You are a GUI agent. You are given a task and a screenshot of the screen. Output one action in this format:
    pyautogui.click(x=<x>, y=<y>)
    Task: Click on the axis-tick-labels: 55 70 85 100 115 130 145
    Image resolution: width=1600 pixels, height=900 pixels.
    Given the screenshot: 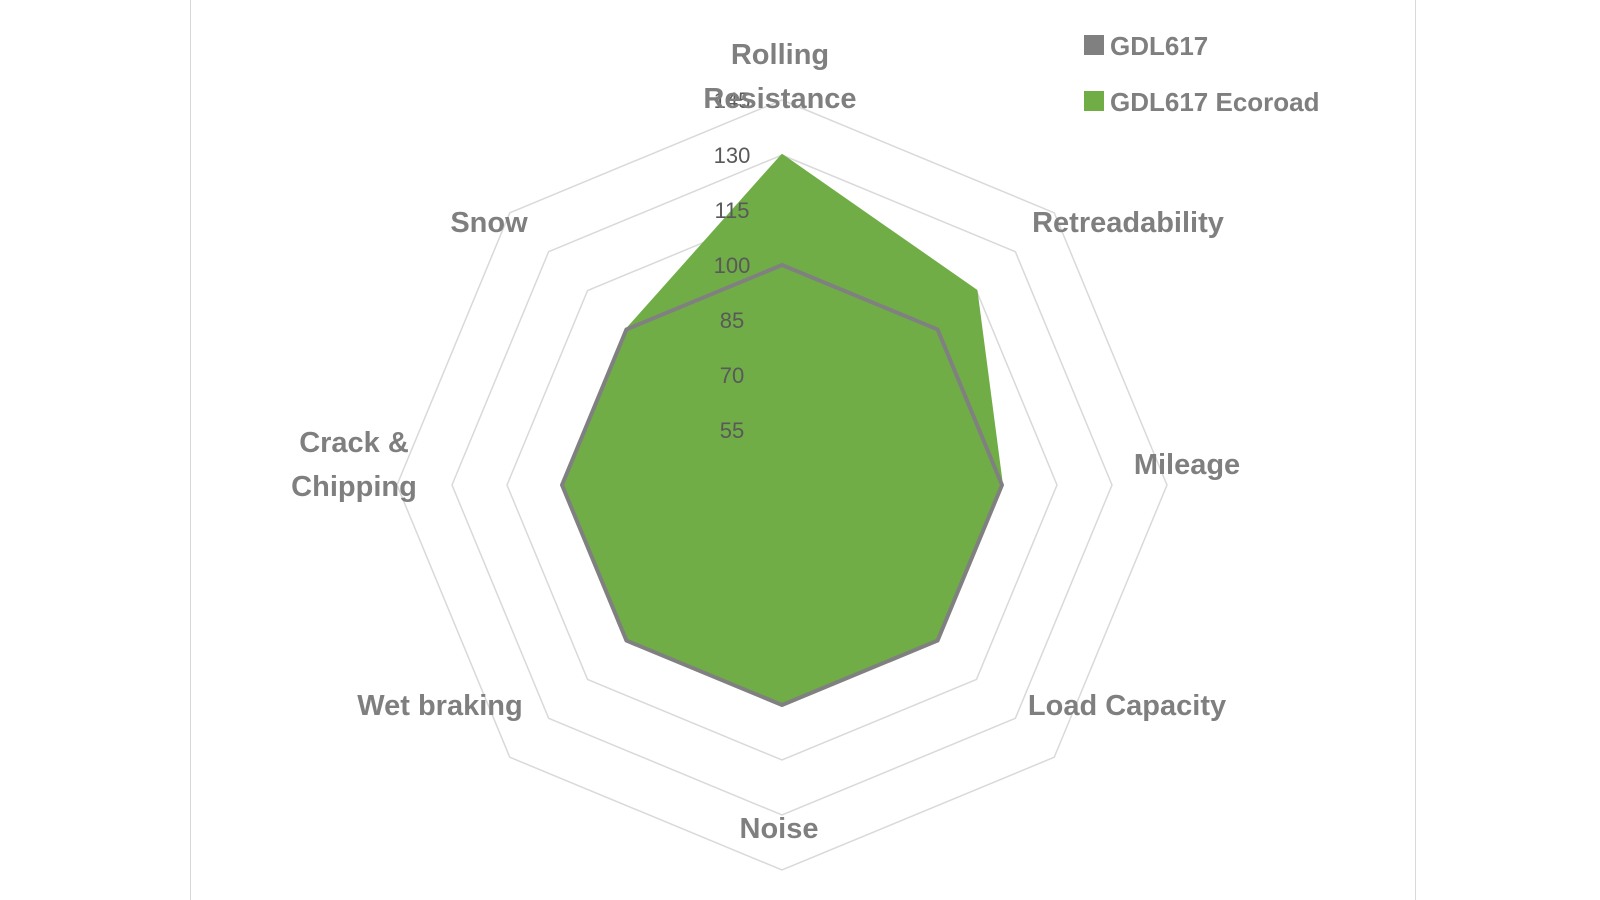 What is the action you would take?
    pyautogui.click(x=732, y=265)
    